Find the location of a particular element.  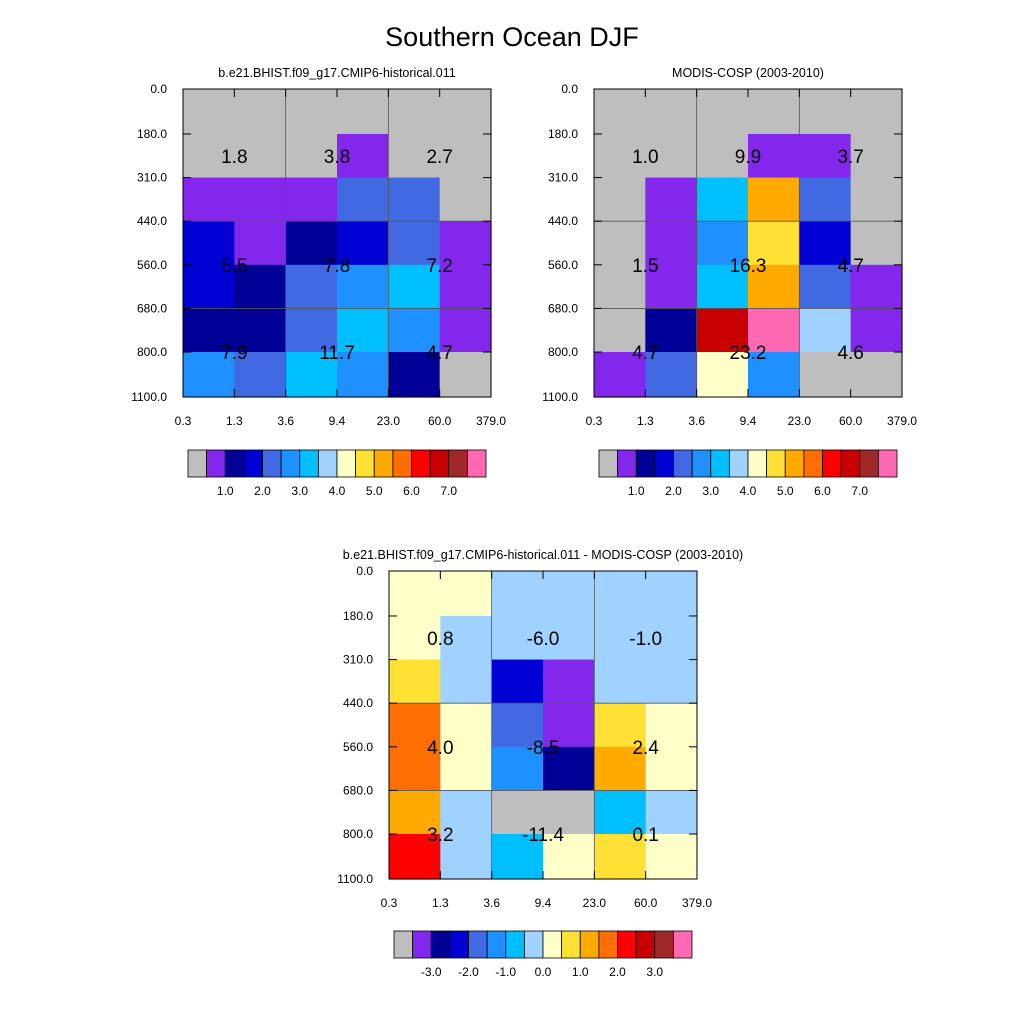

cell-annotation: 11.7 is located at coordinates (337, 353).